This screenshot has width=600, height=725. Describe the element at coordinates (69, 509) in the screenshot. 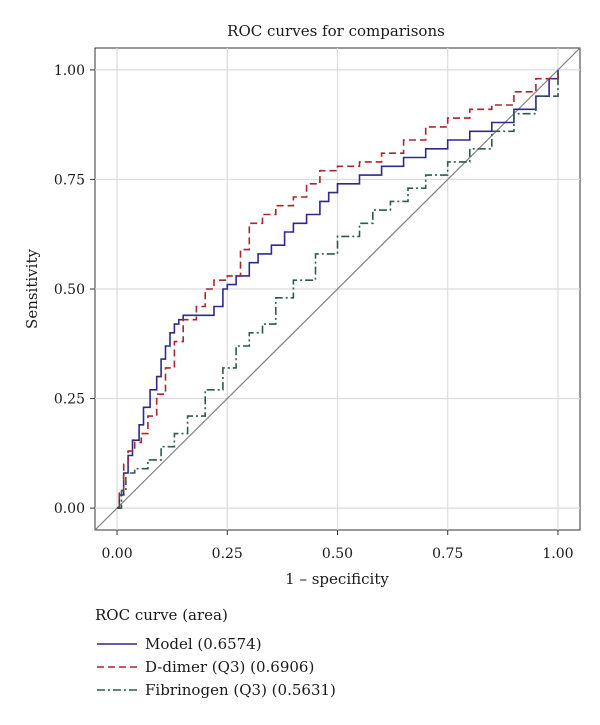

I see `y-tick-label: 0.00` at that location.